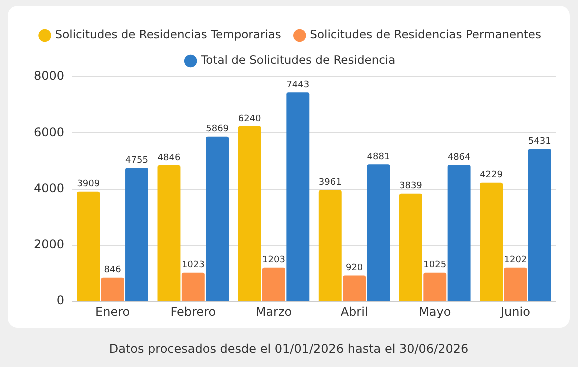 The width and height of the screenshot is (578, 367). I want to click on data-label: 4229, so click(492, 175).